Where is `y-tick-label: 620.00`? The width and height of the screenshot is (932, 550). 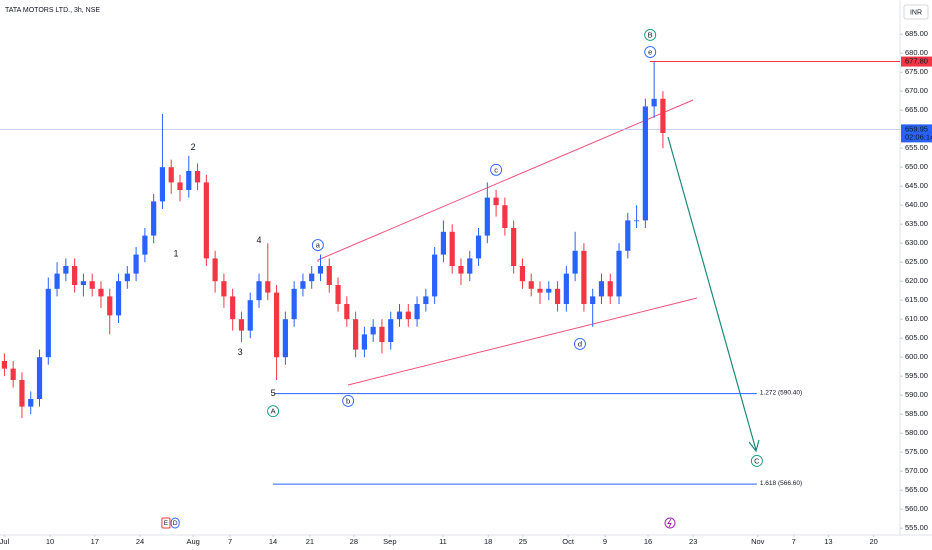 y-tick-label: 620.00 is located at coordinates (916, 280).